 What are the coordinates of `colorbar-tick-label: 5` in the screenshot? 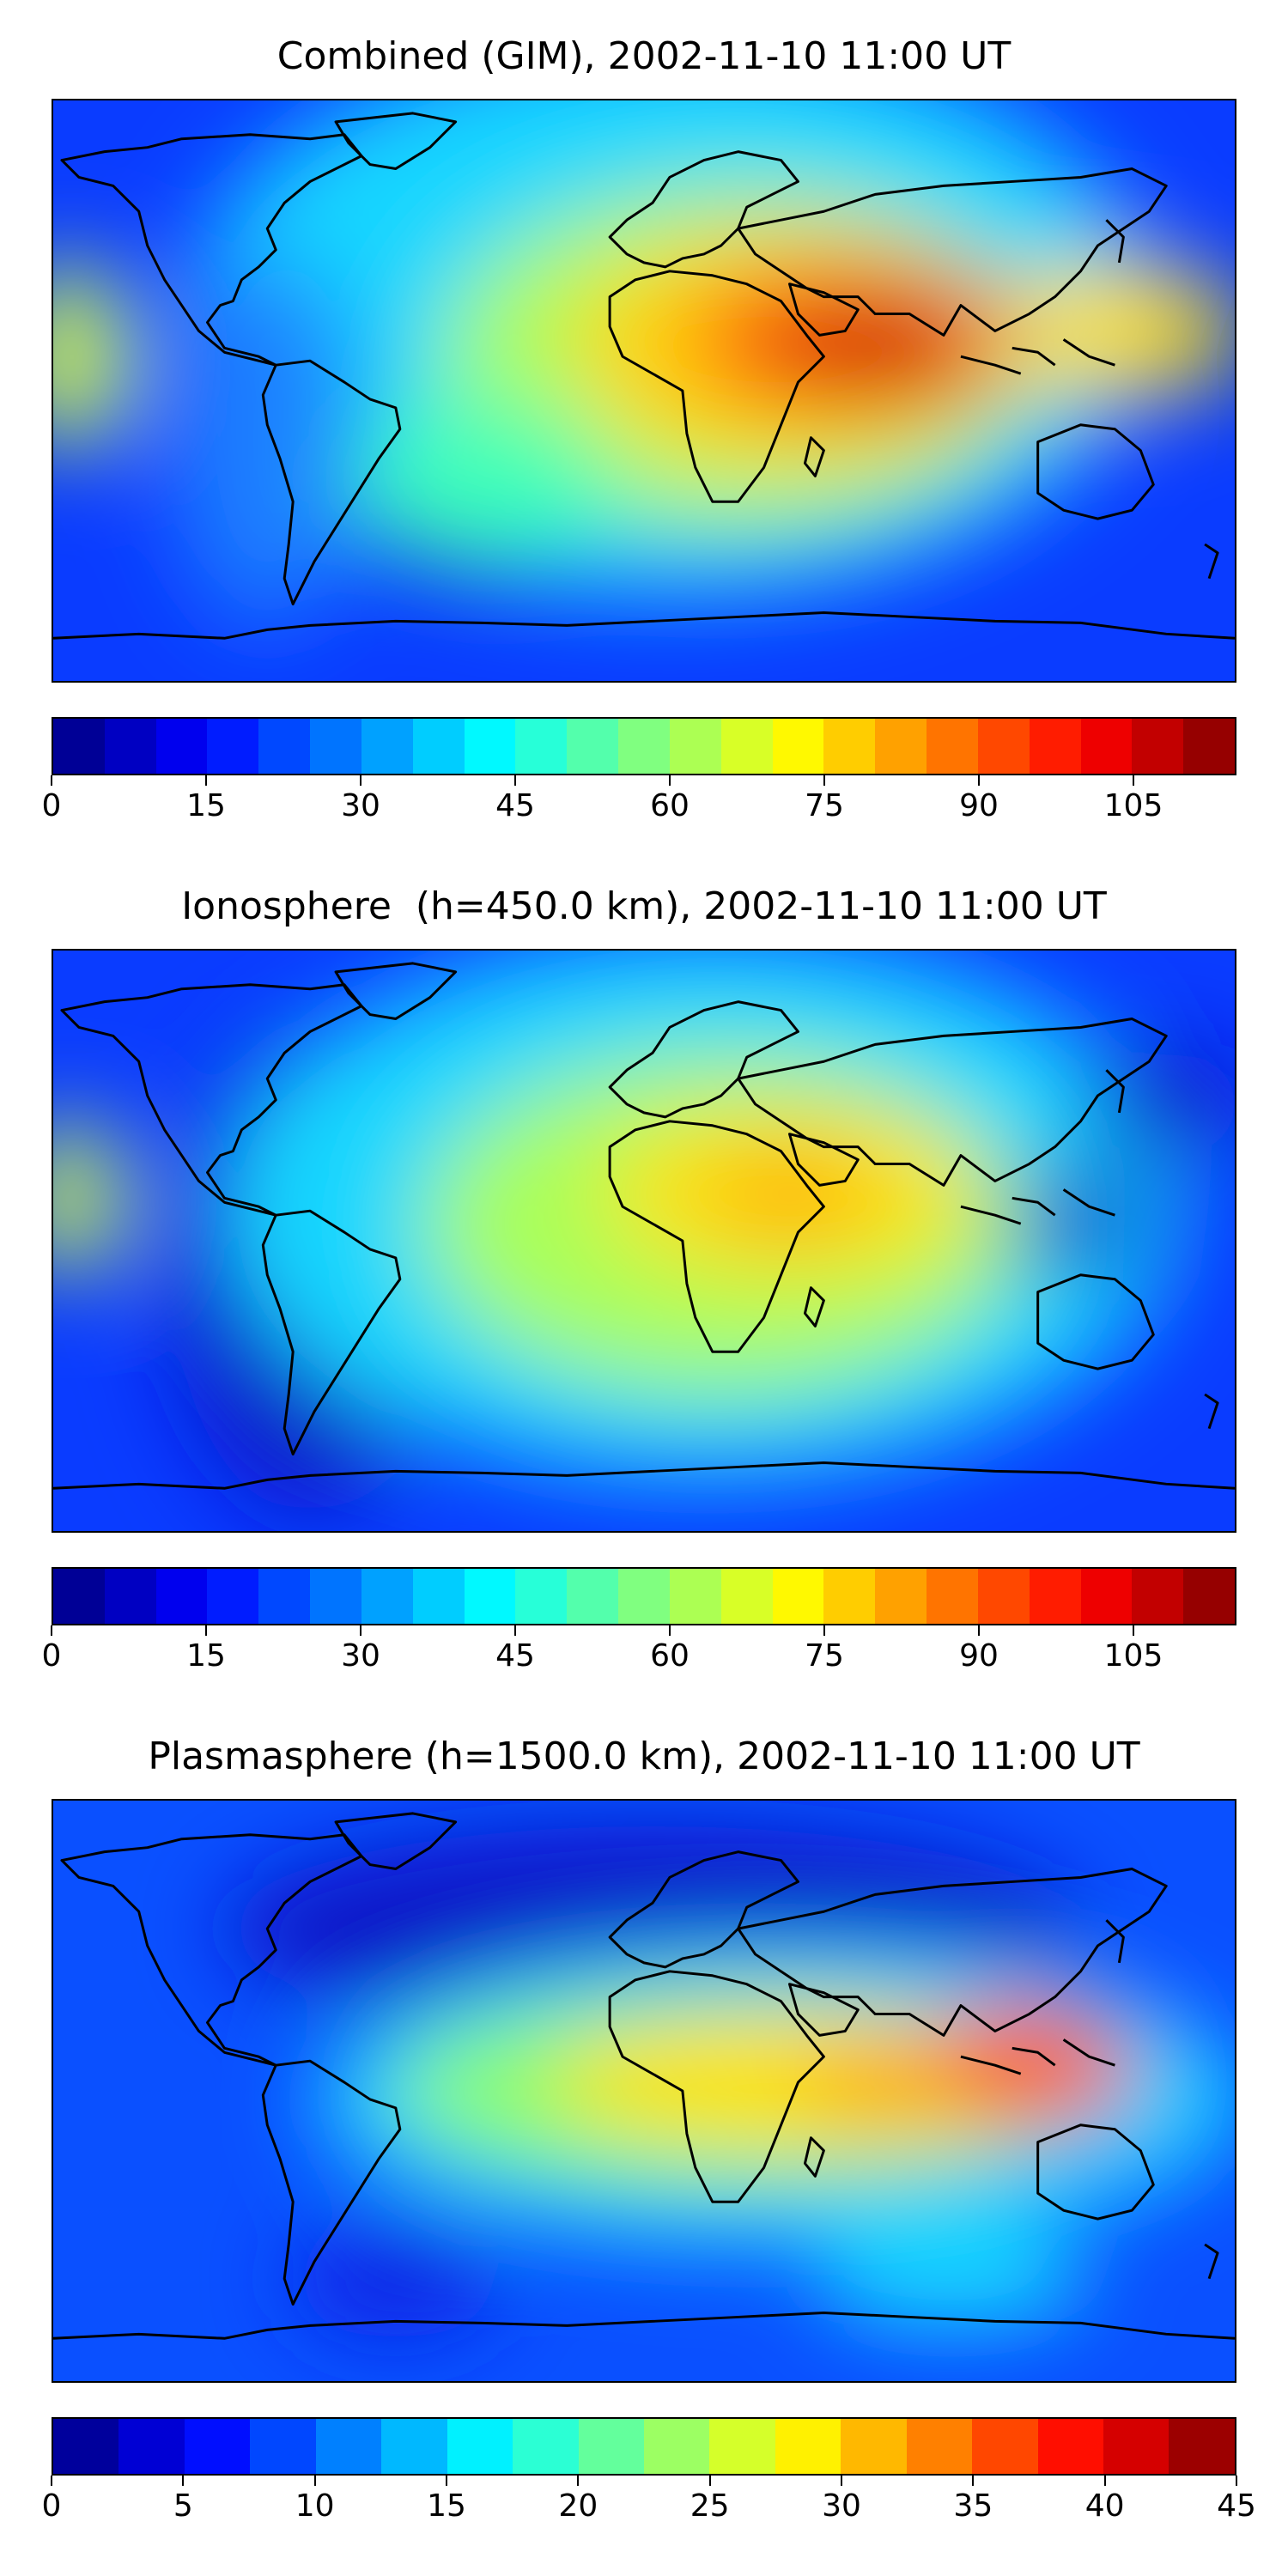 It's located at (183, 2506).